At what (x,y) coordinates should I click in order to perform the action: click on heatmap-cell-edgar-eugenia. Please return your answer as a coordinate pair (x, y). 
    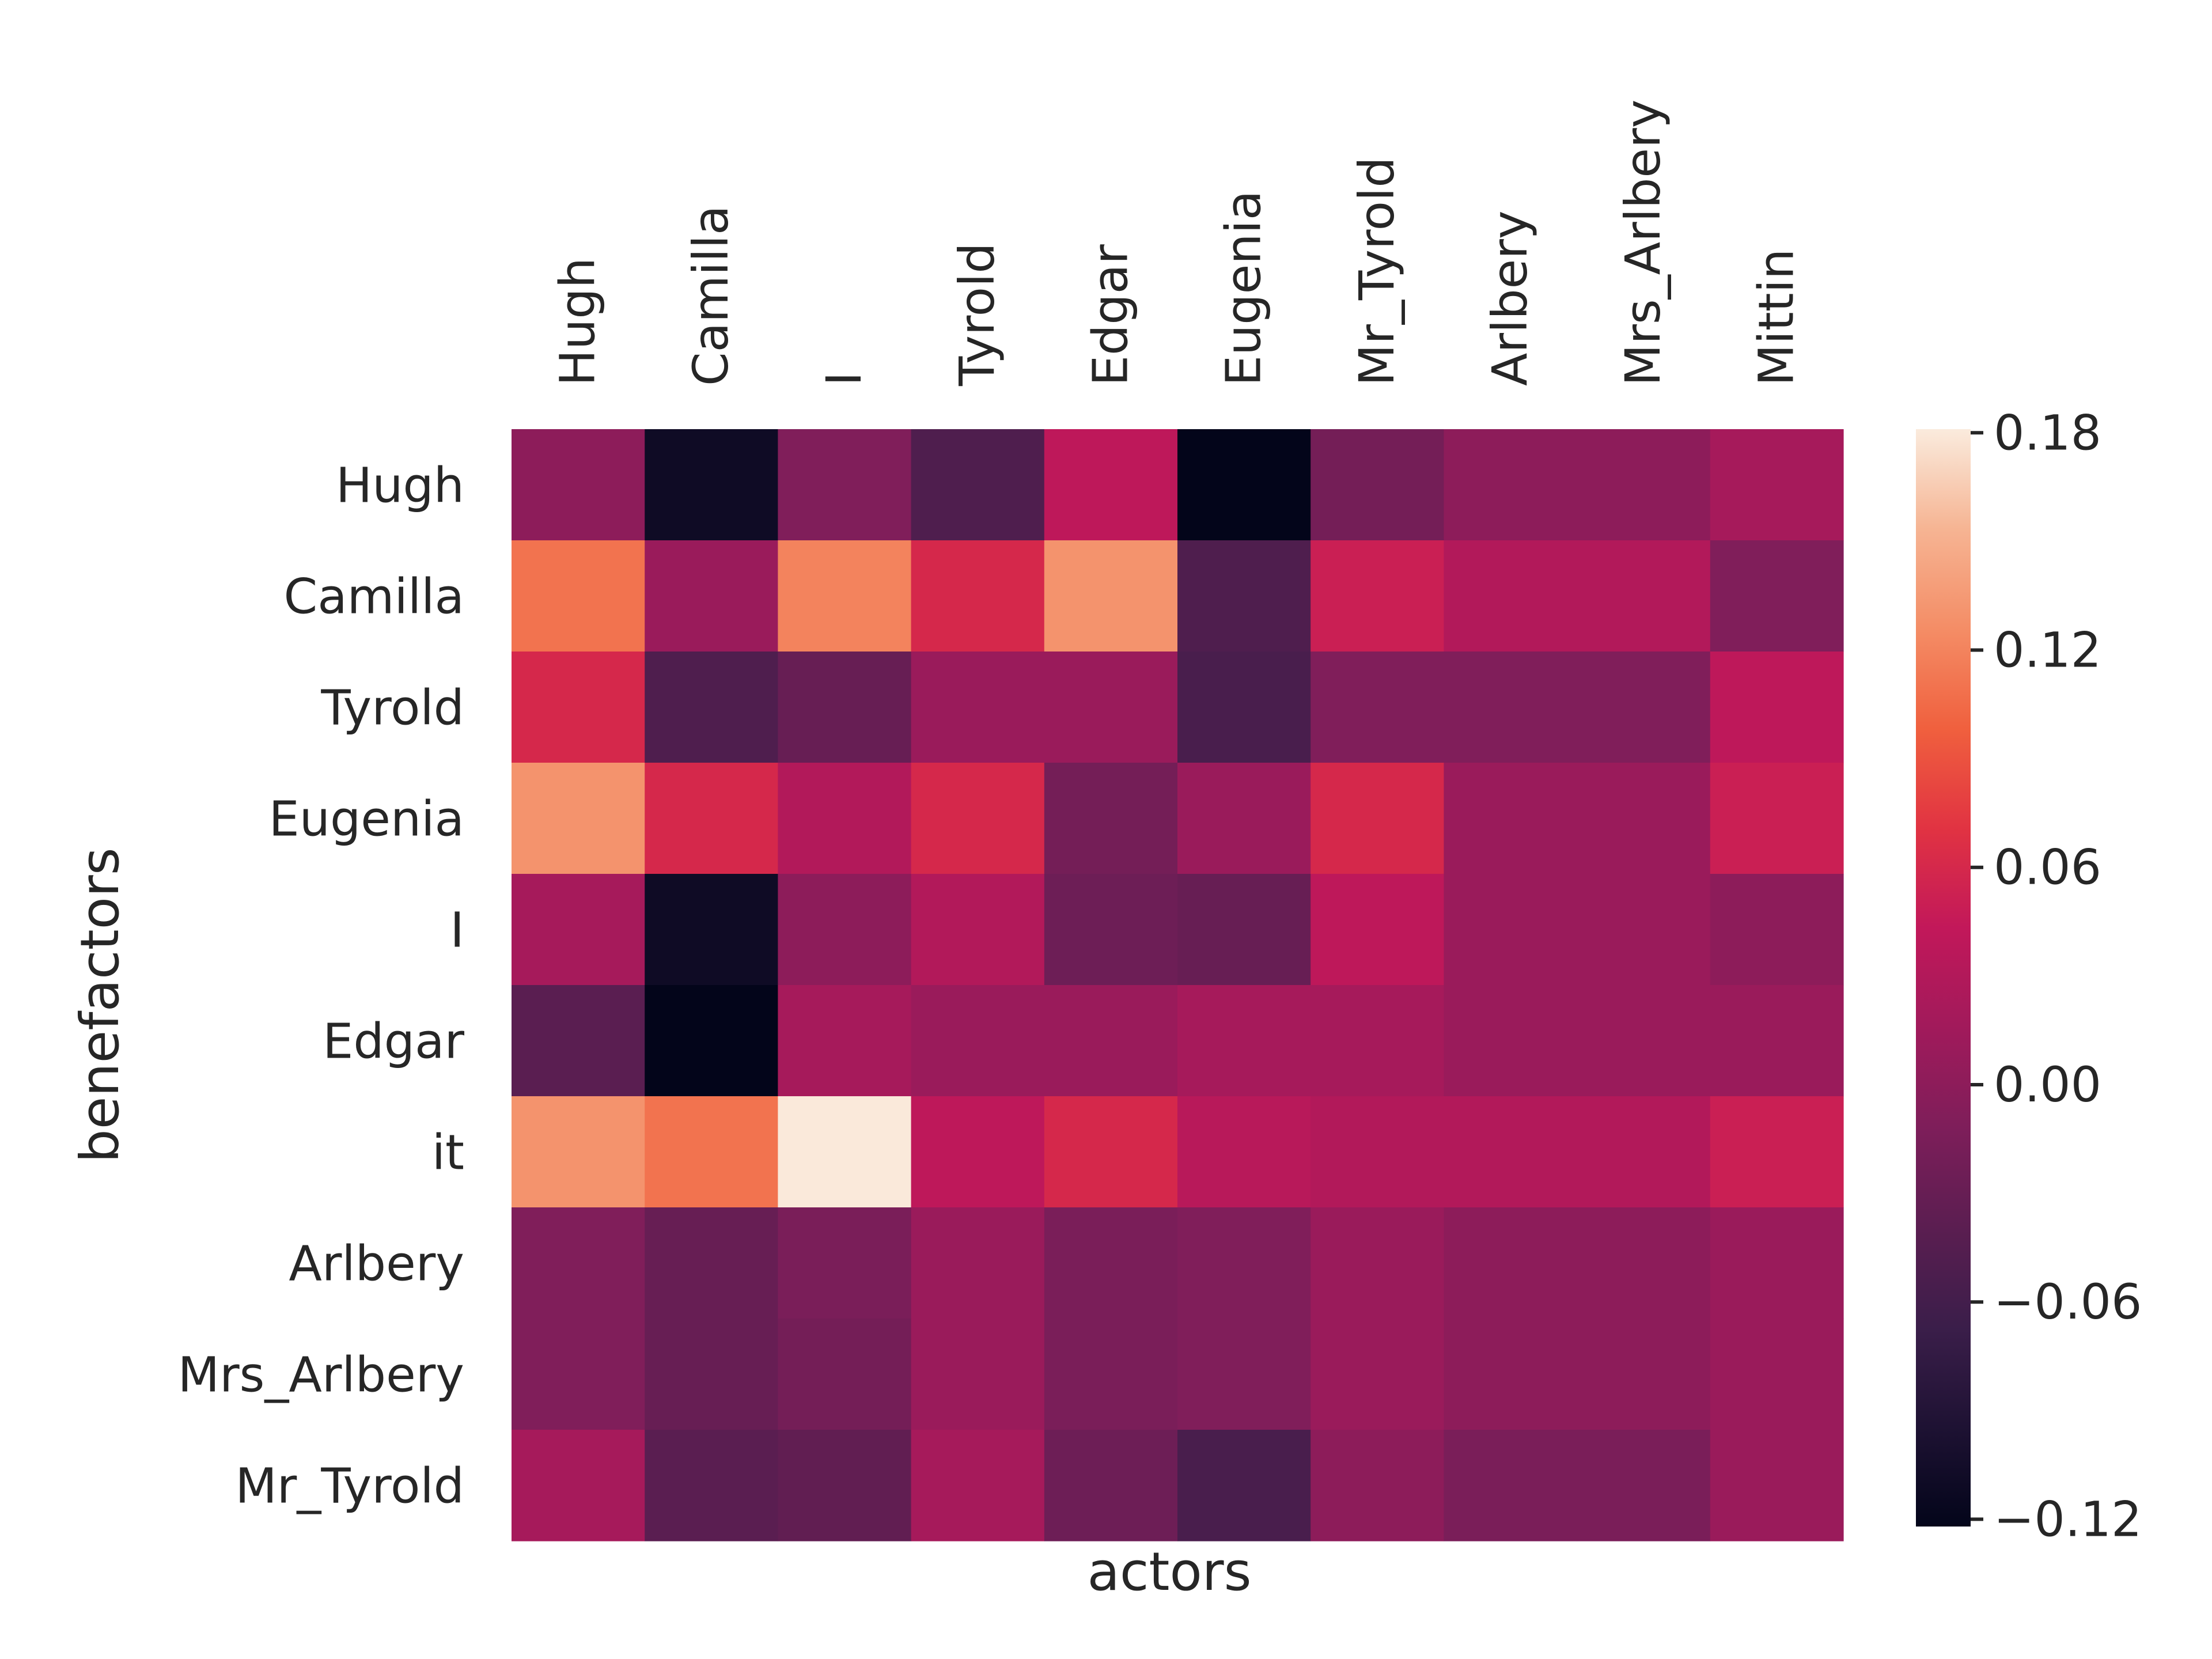
    Looking at the image, I should click on (1244, 1041).